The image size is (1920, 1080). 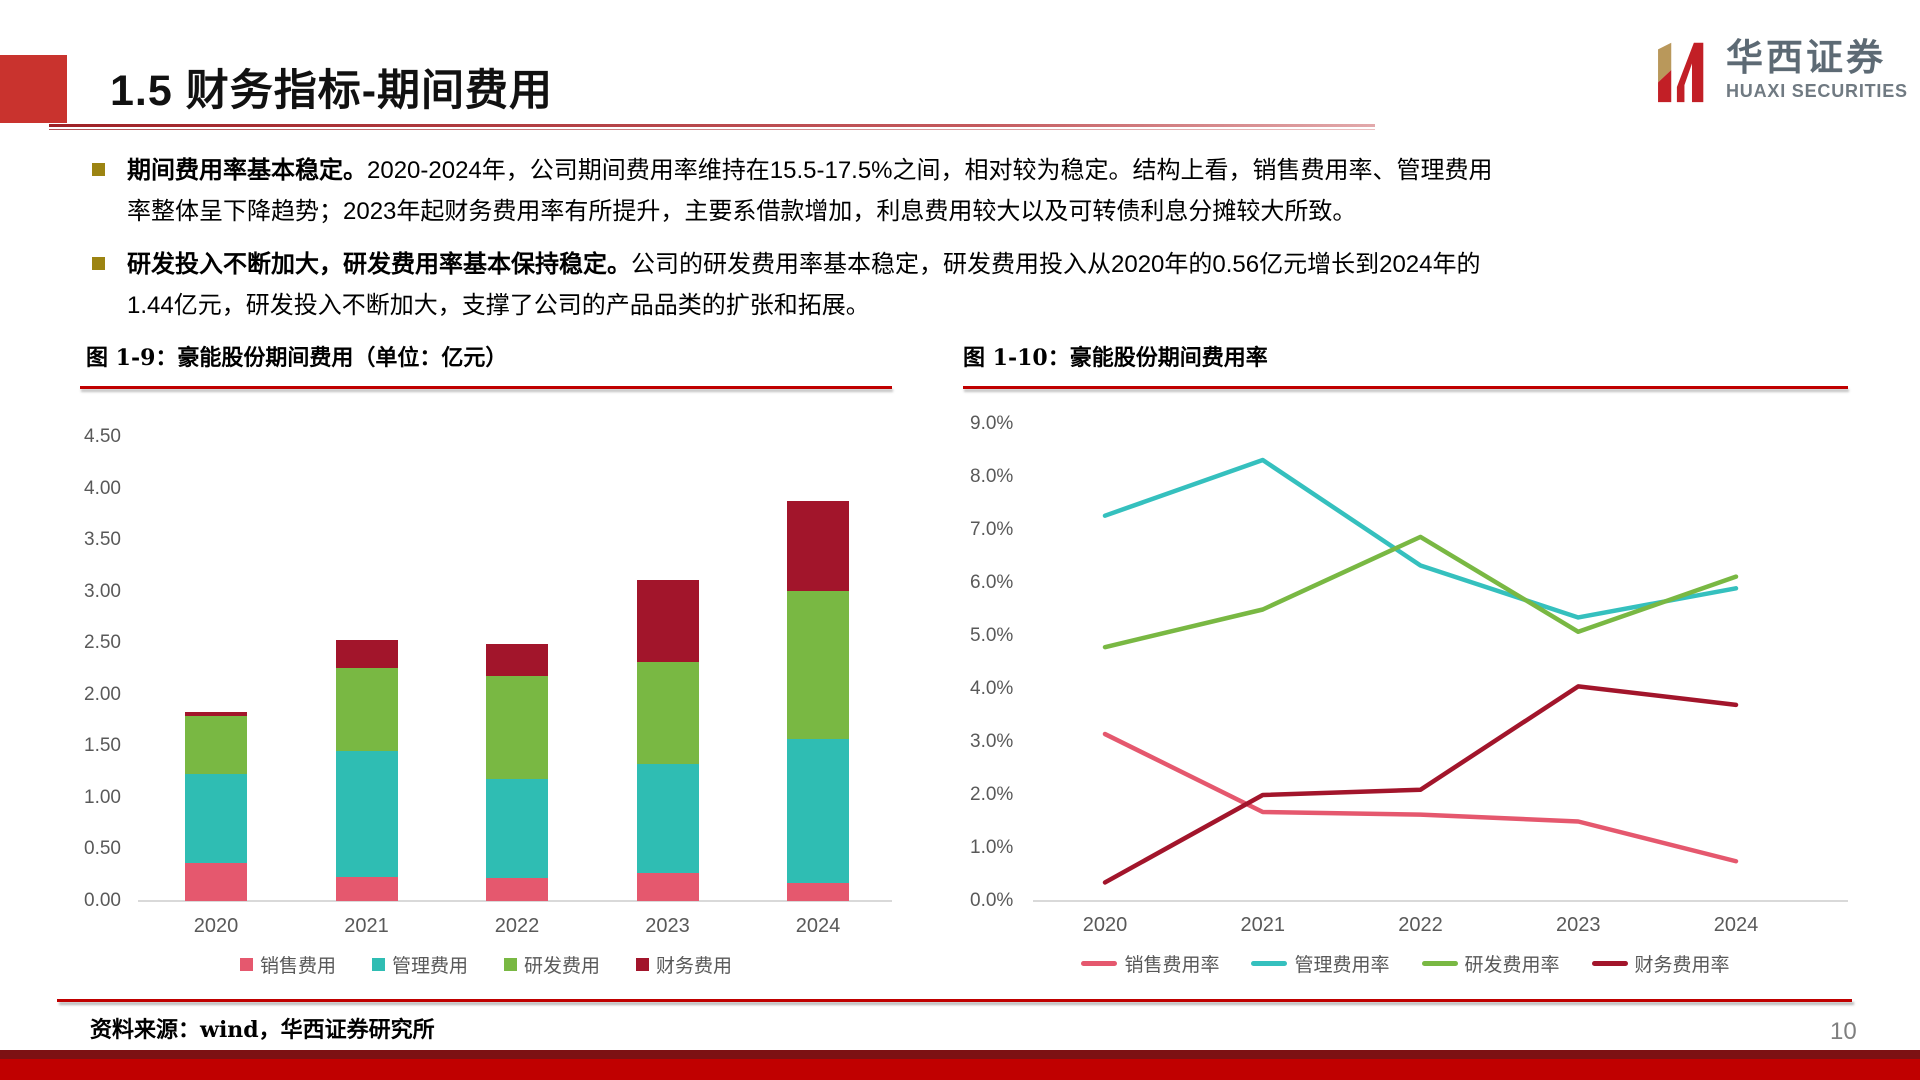 What do you see at coordinates (992, 582) in the screenshot?
I see `y-tick-label: 6.0%` at bounding box center [992, 582].